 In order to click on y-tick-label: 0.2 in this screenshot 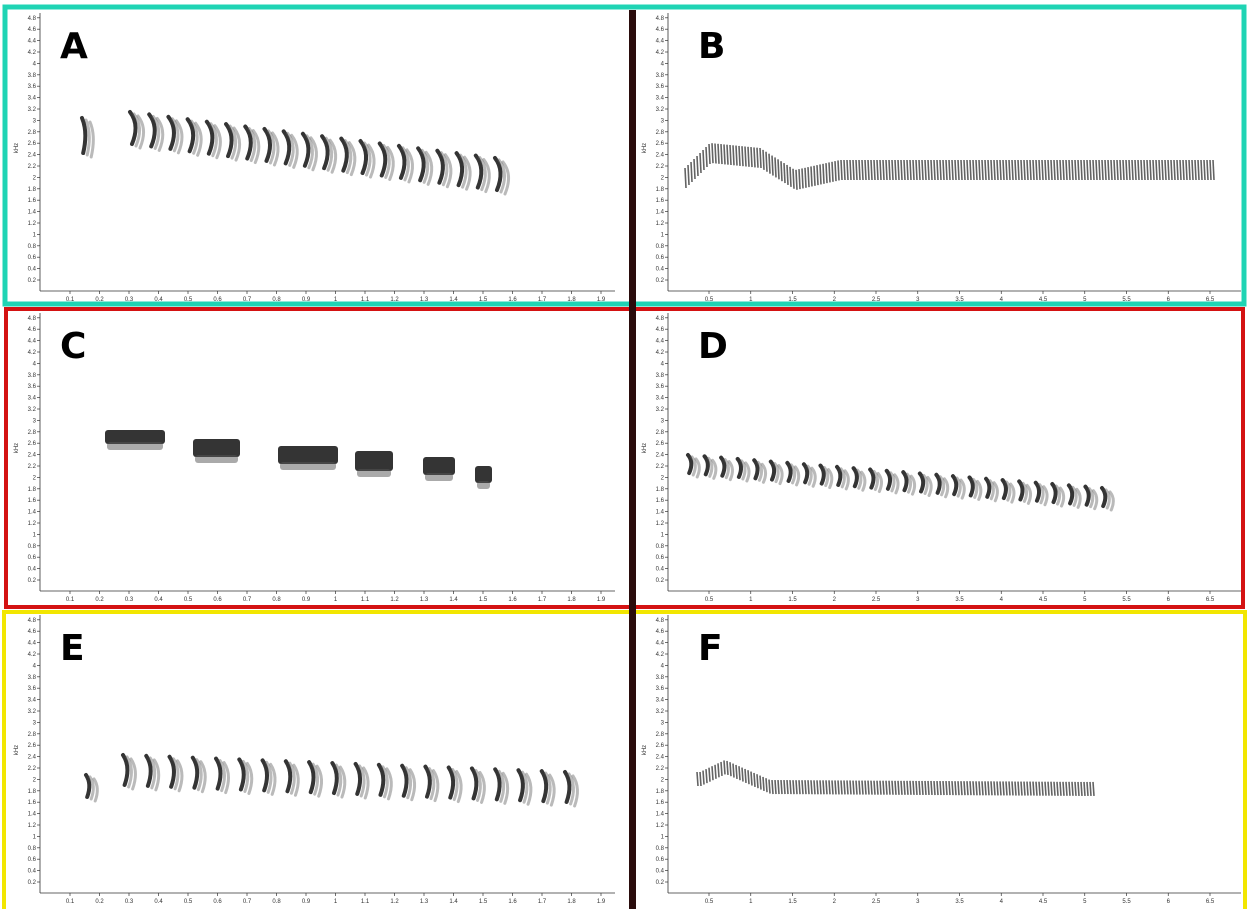, I will do `click(660, 581)`.